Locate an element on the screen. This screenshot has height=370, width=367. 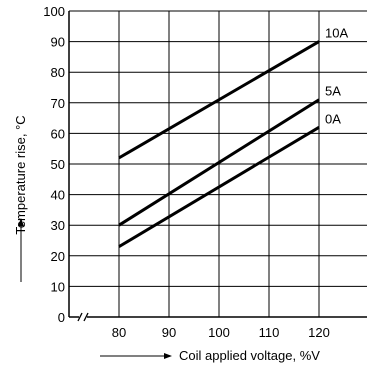
series-label-5a: 5A is located at coordinates (333, 91).